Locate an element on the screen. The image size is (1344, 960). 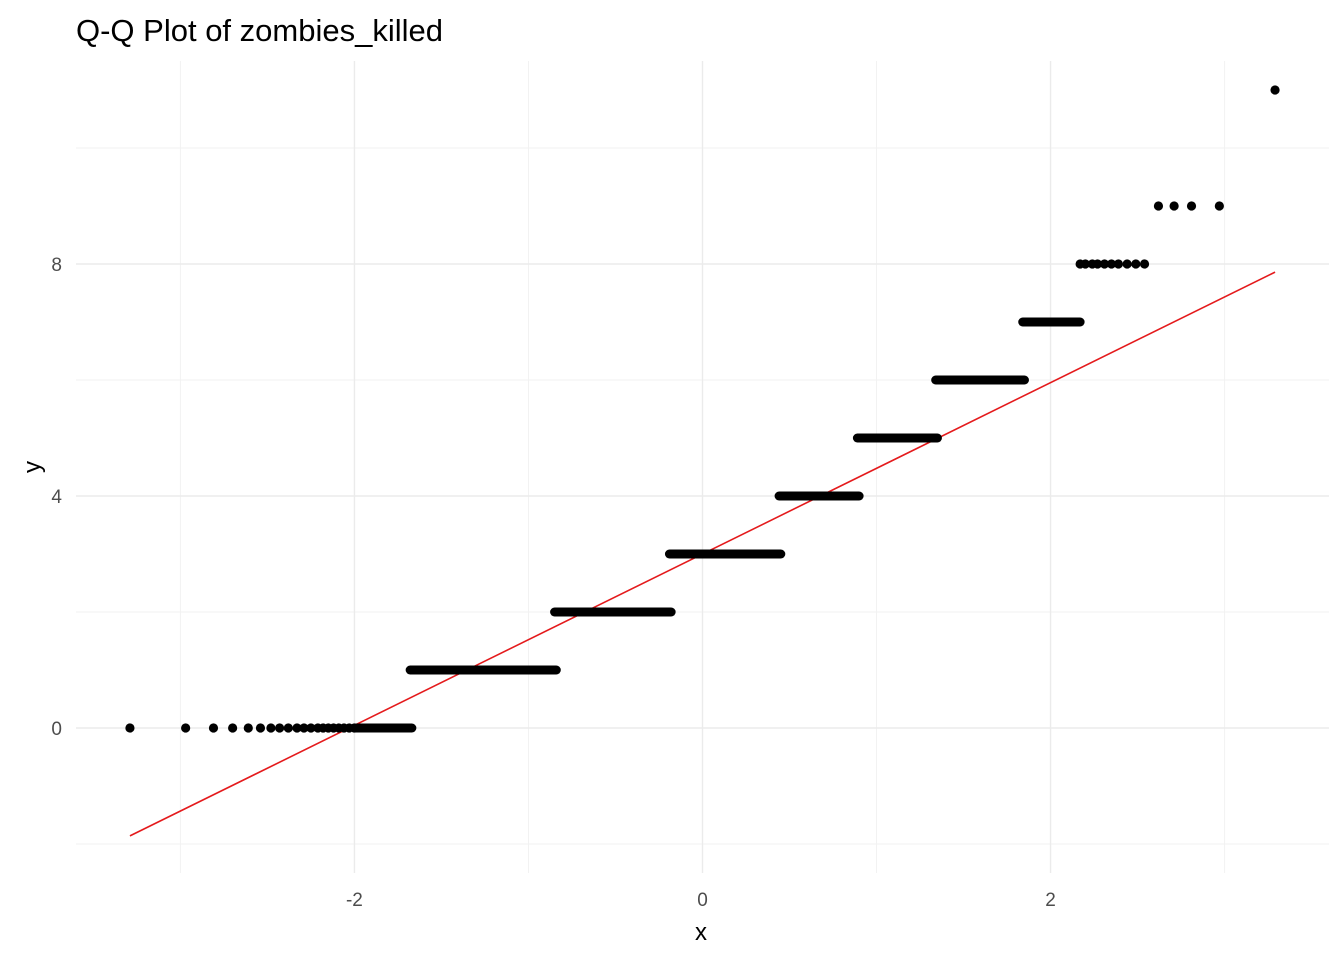
x-tick-label: 0 is located at coordinates (702, 900).